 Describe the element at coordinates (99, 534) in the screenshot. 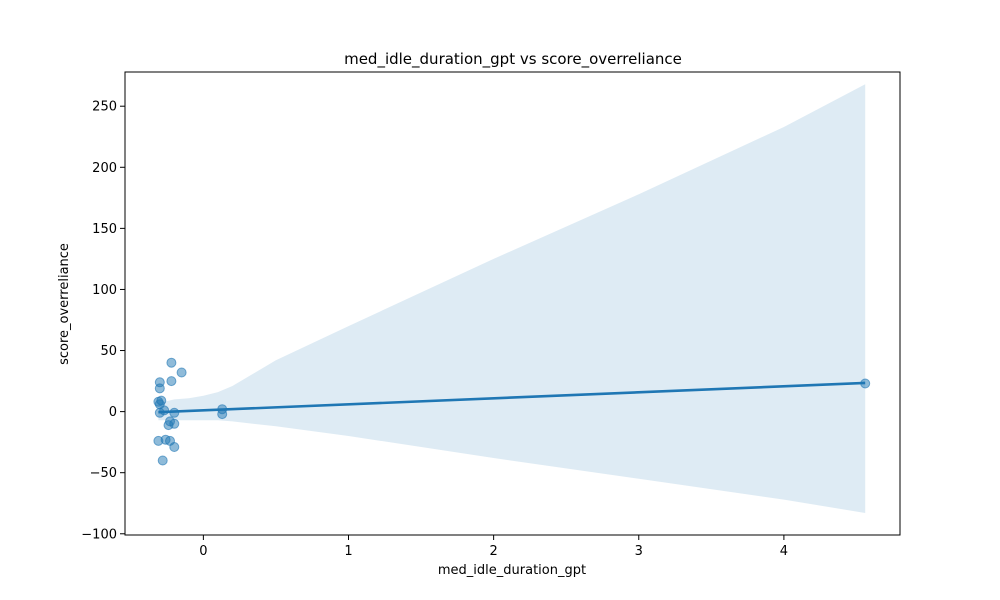

I see `y-tick-label: −100` at that location.